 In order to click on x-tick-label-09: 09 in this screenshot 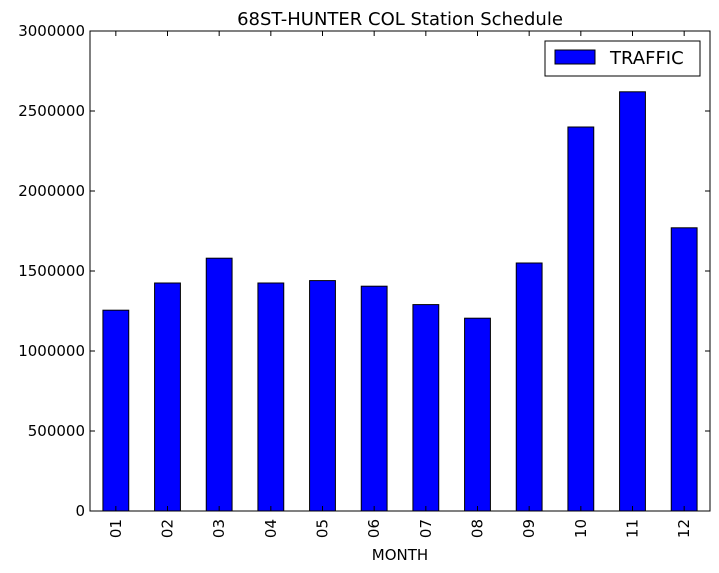, I will do `click(529, 528)`.